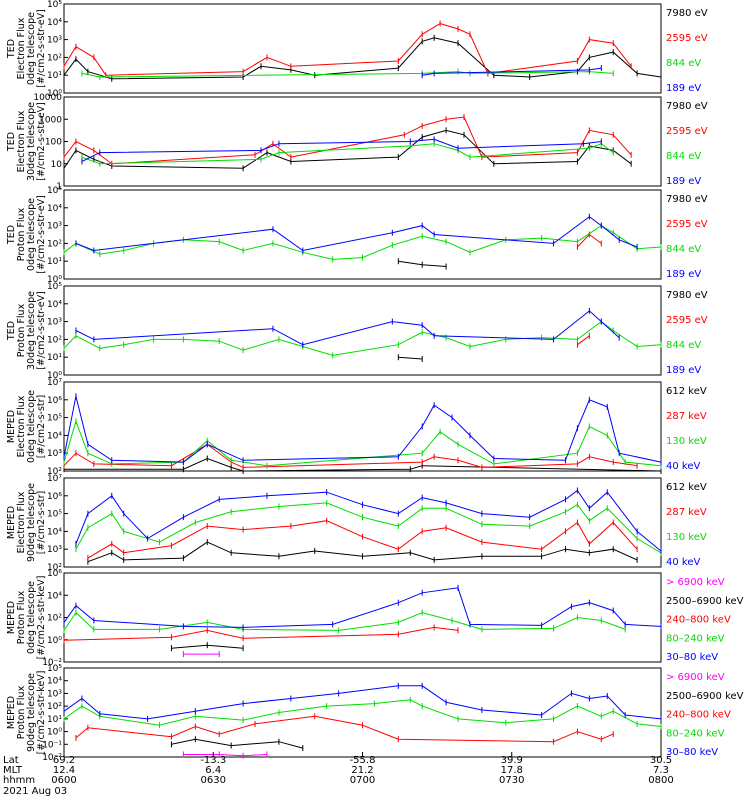 The height and width of the screenshot is (800, 750). Describe the element at coordinates (686, 487) in the screenshot. I see `legend-entry: 612 keV` at that location.